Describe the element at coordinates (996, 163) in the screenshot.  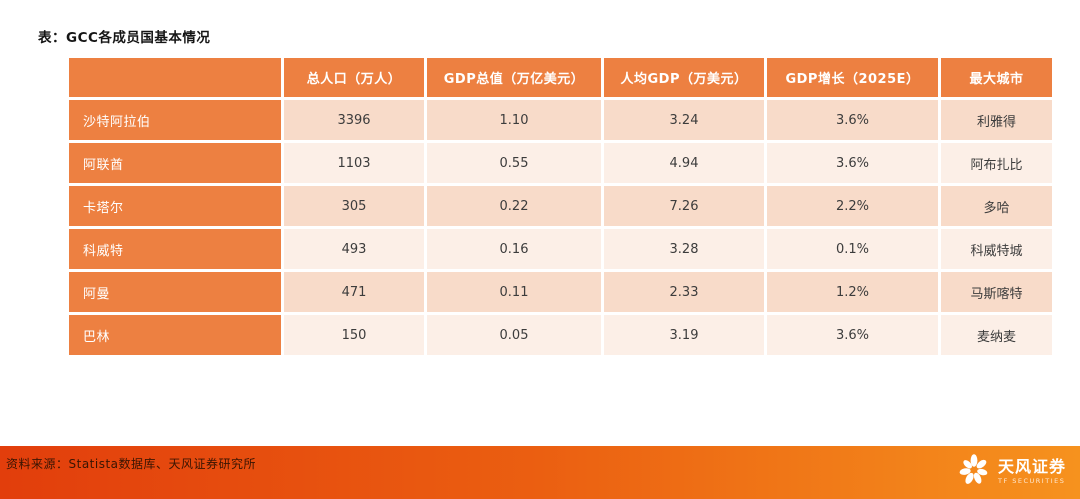
I see `table-cell: 阿布扎比` at that location.